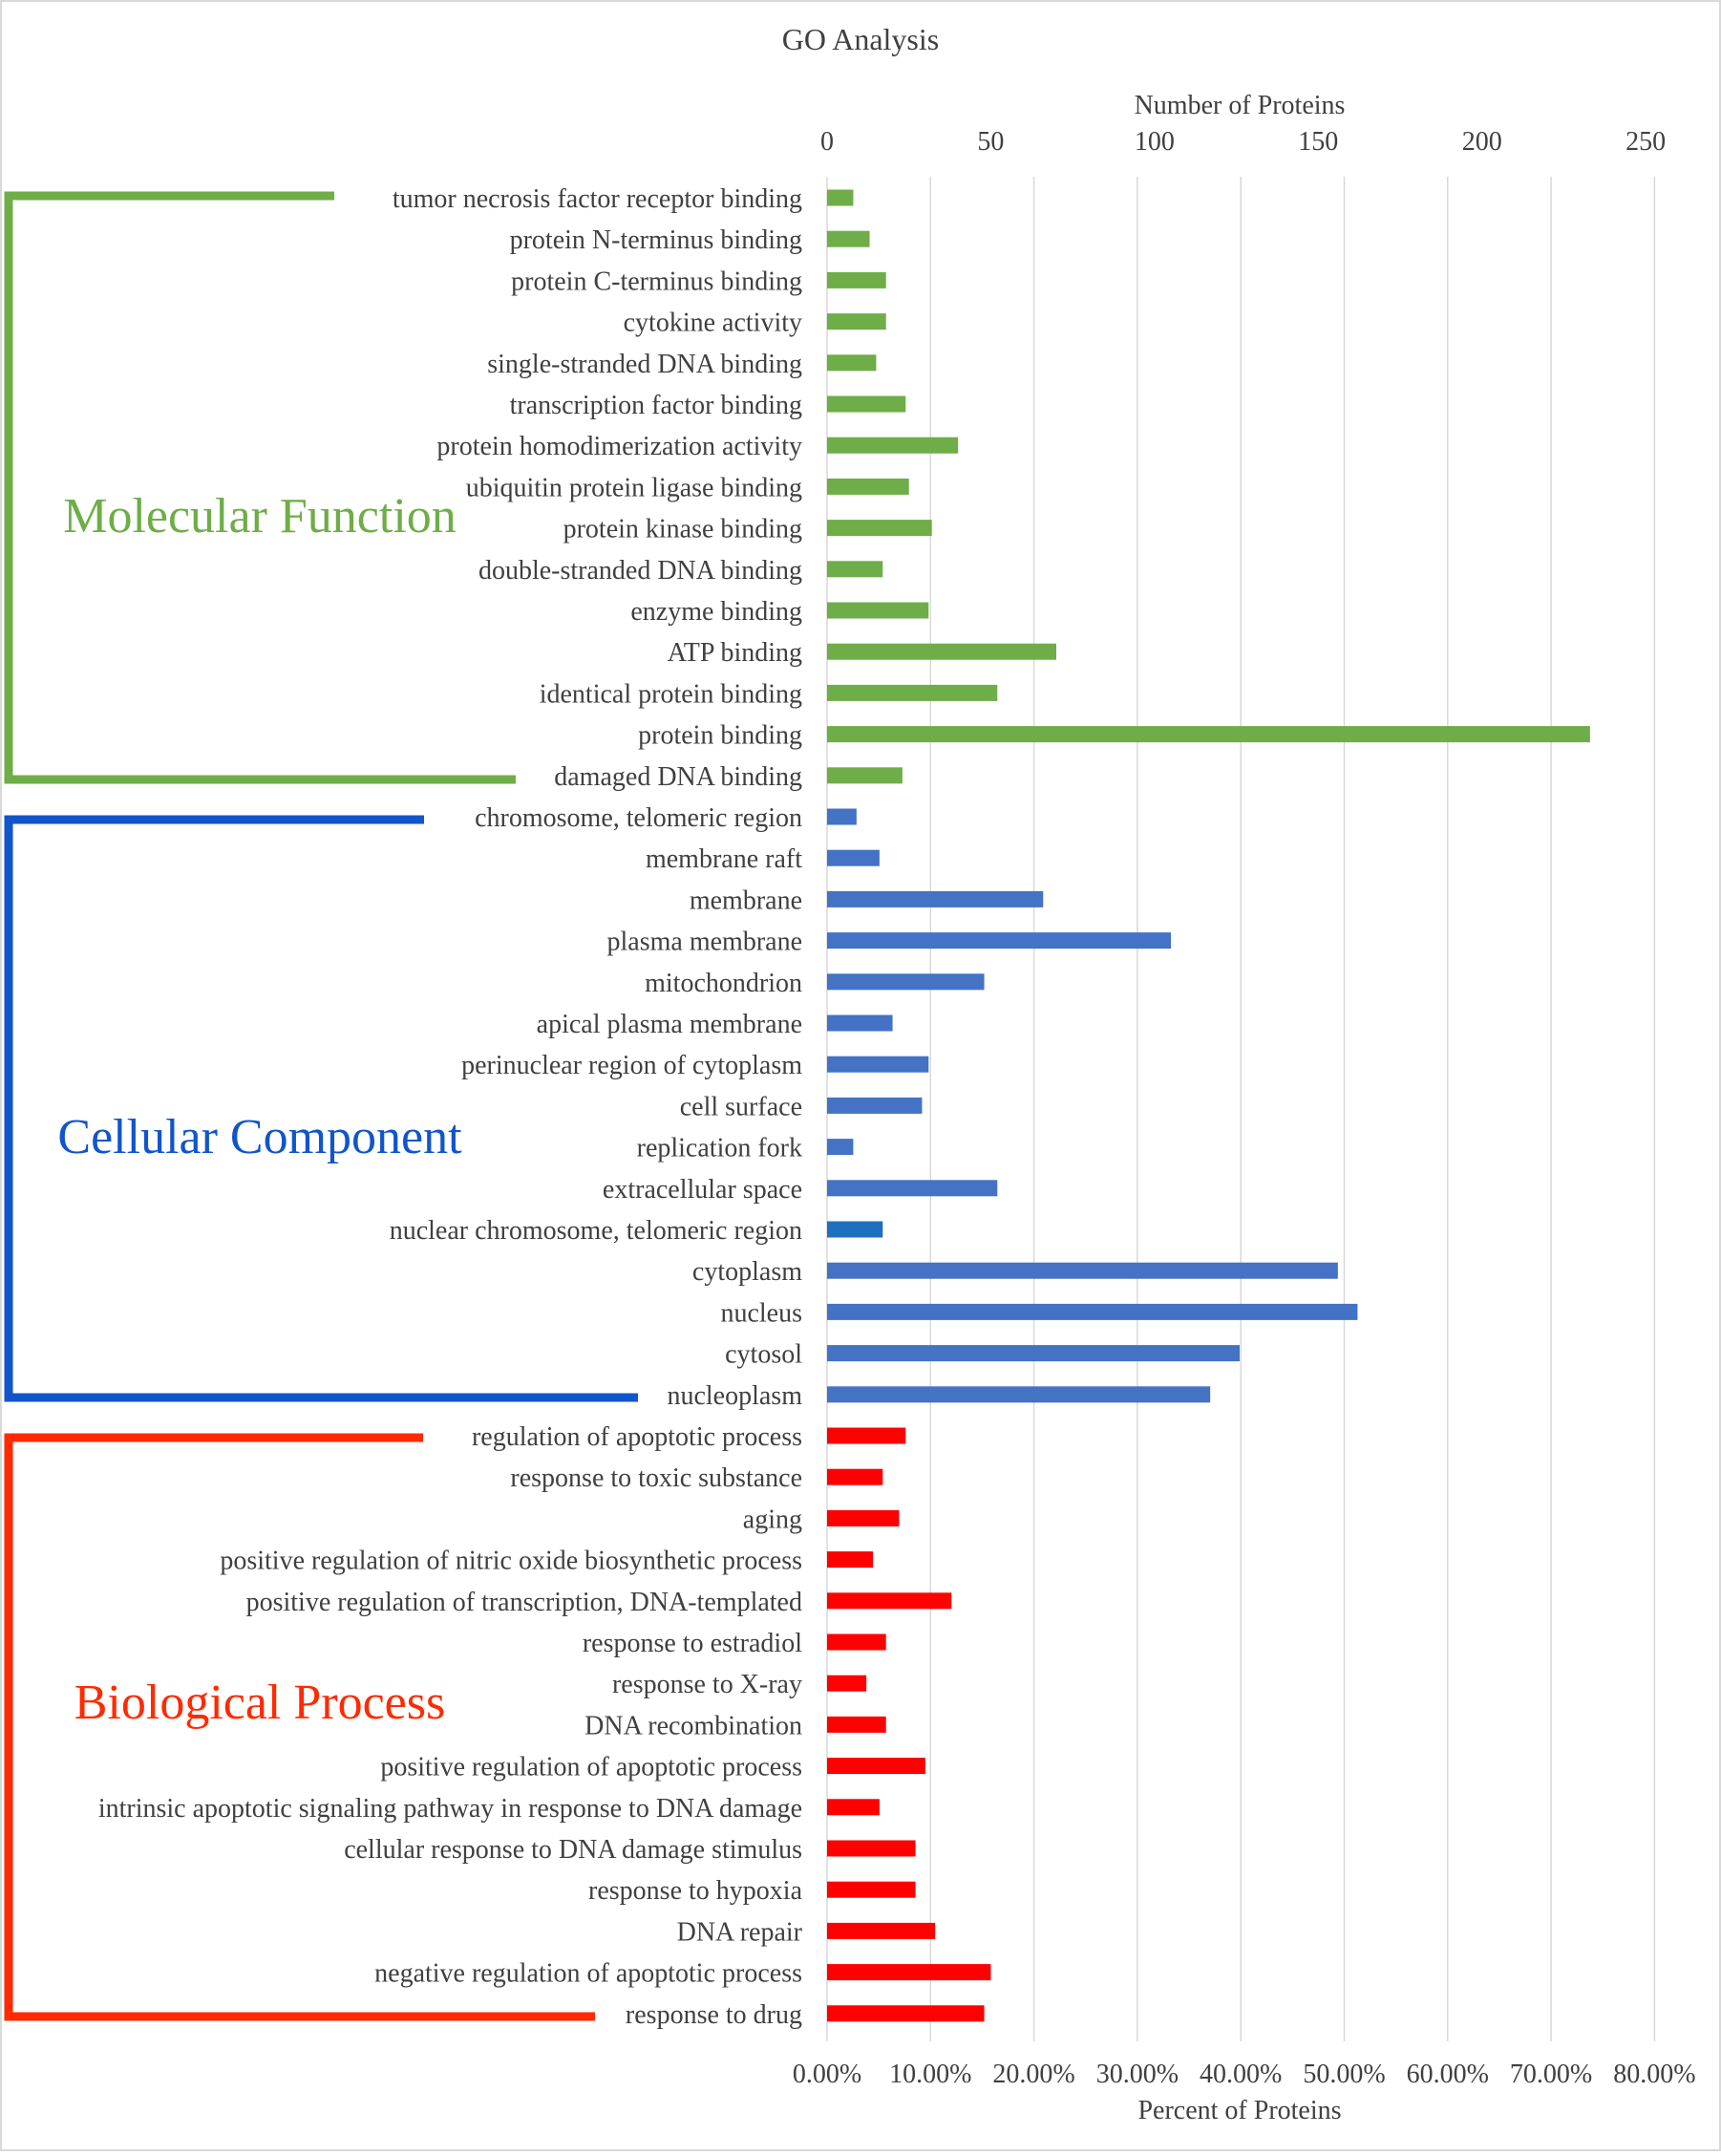 This screenshot has height=2156, width=1721. Describe the element at coordinates (1645, 142) in the screenshot. I see `top-tick-label: 250` at that location.